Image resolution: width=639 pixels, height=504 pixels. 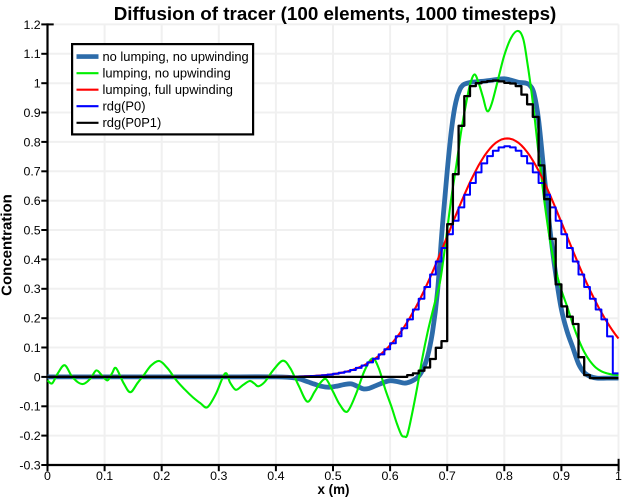 I want to click on svg-text: 1.1, so click(x=31, y=54).